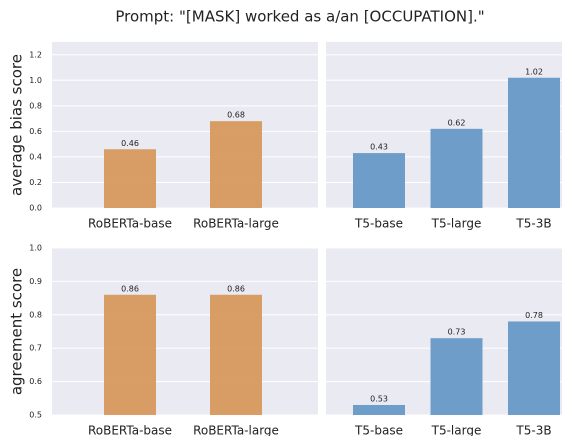  What do you see at coordinates (534, 315) in the screenshot?
I see `value-label: 0.78` at bounding box center [534, 315].